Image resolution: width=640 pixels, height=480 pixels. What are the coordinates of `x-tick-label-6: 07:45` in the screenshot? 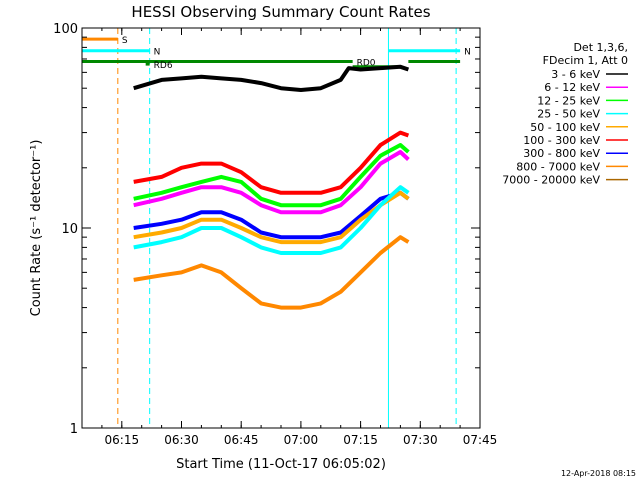 It's located at (480, 440).